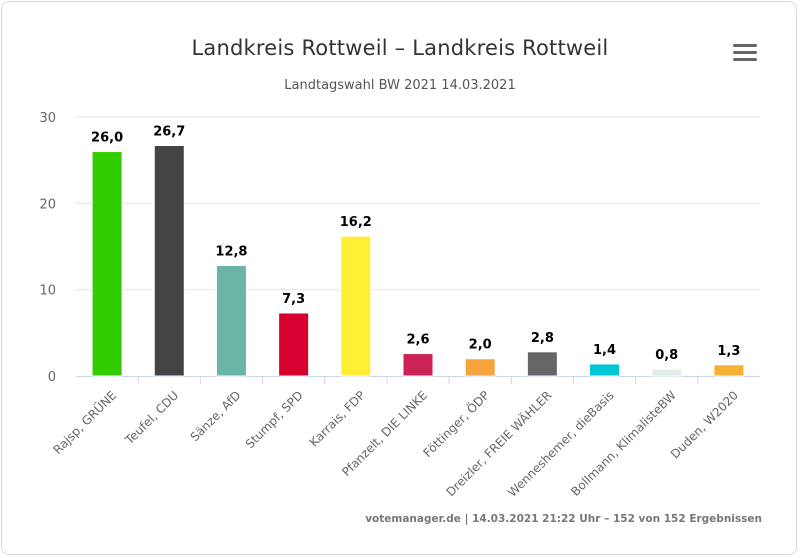 The image size is (800, 558). Describe the element at coordinates (52, 377) in the screenshot. I see `y-tick-label: 0` at that location.